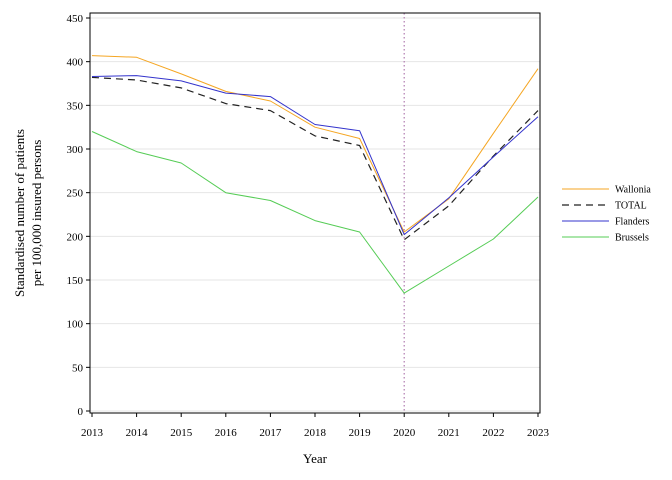  I want to click on x-axis-title: Year, so click(315, 458).